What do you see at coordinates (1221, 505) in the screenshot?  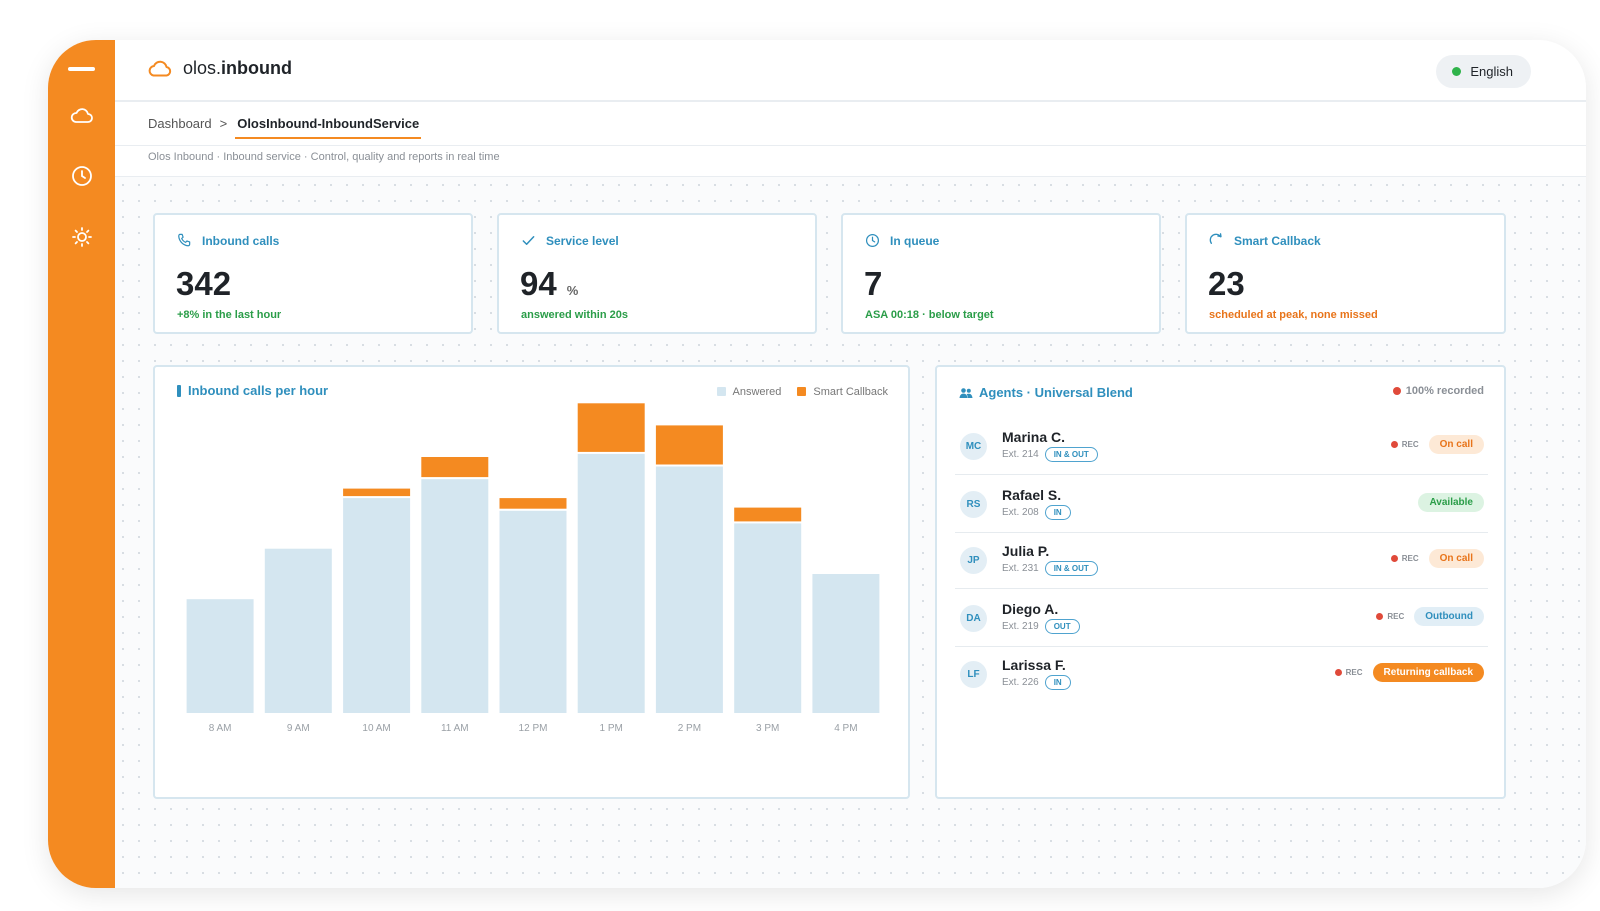 I see `agent-row: RS Rafael S. Ext. 208 IN Available` at bounding box center [1221, 505].